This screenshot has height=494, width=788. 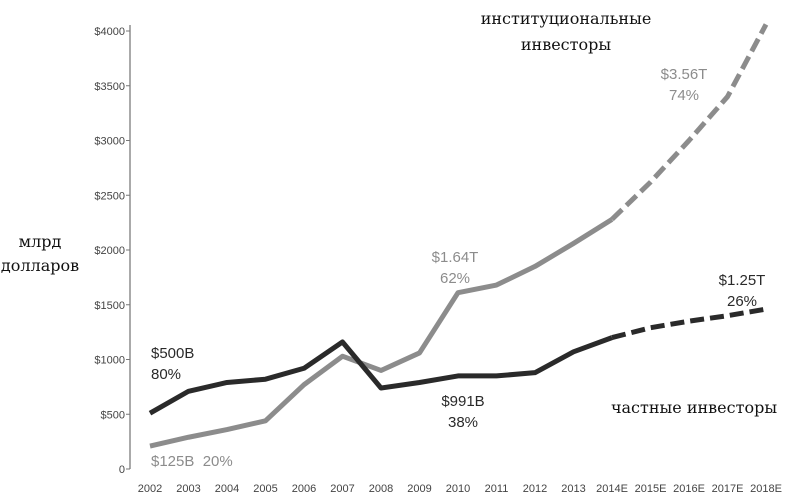 What do you see at coordinates (265, 488) in the screenshot?
I see `x-tick-label: 2005` at bounding box center [265, 488].